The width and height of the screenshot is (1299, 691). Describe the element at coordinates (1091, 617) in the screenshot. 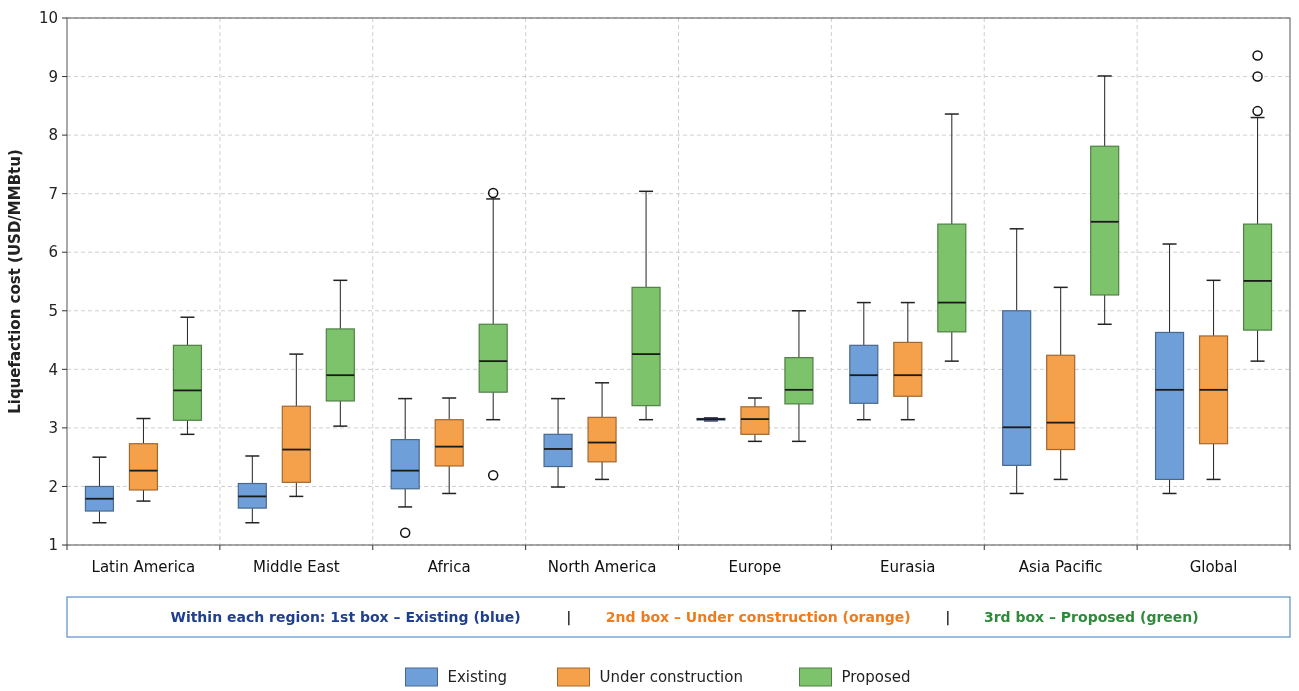

I see `text: 3rd box – Proposed (green)` at that location.